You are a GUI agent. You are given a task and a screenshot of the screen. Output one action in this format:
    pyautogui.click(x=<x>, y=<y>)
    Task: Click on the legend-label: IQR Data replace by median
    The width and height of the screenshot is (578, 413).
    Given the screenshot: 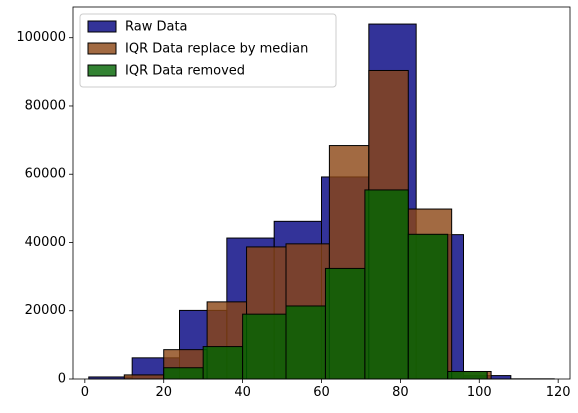 What is the action you would take?
    pyautogui.click(x=216, y=49)
    